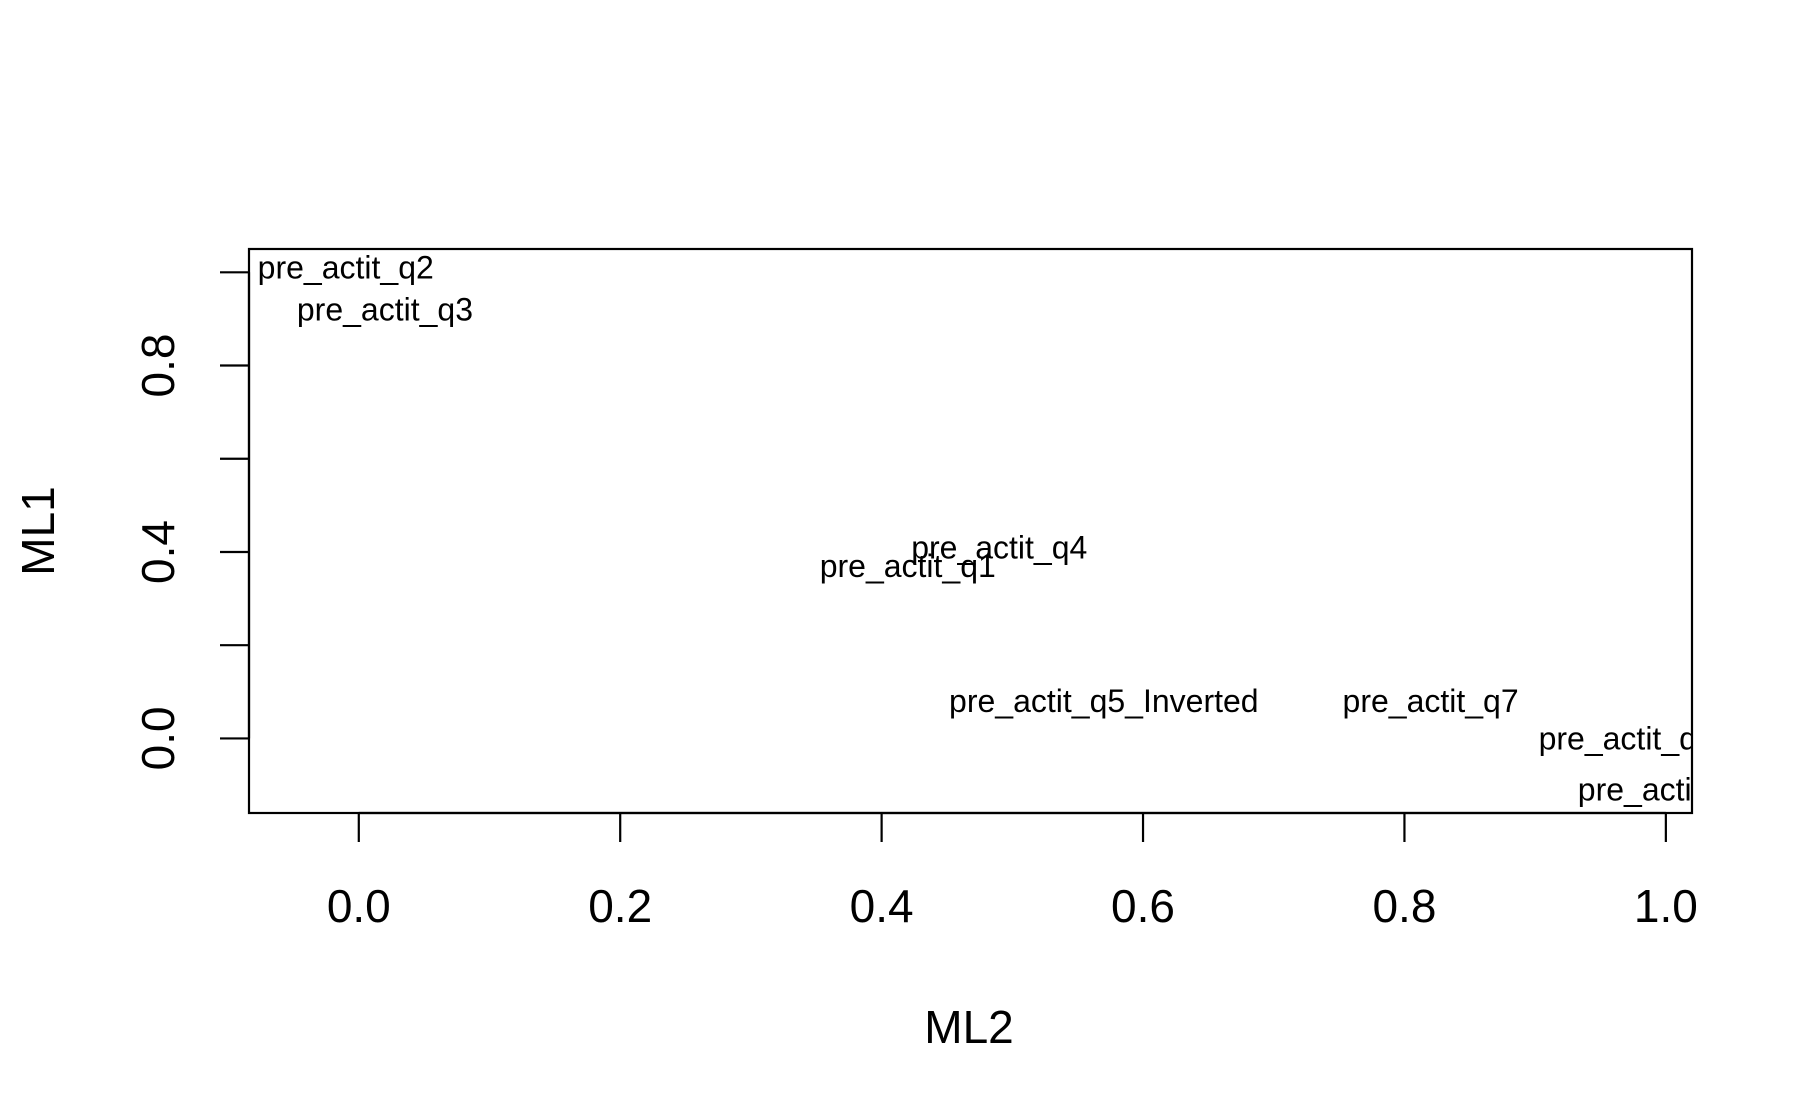  I want to click on point-label: pre_actit_q8, so click(1666, 790).